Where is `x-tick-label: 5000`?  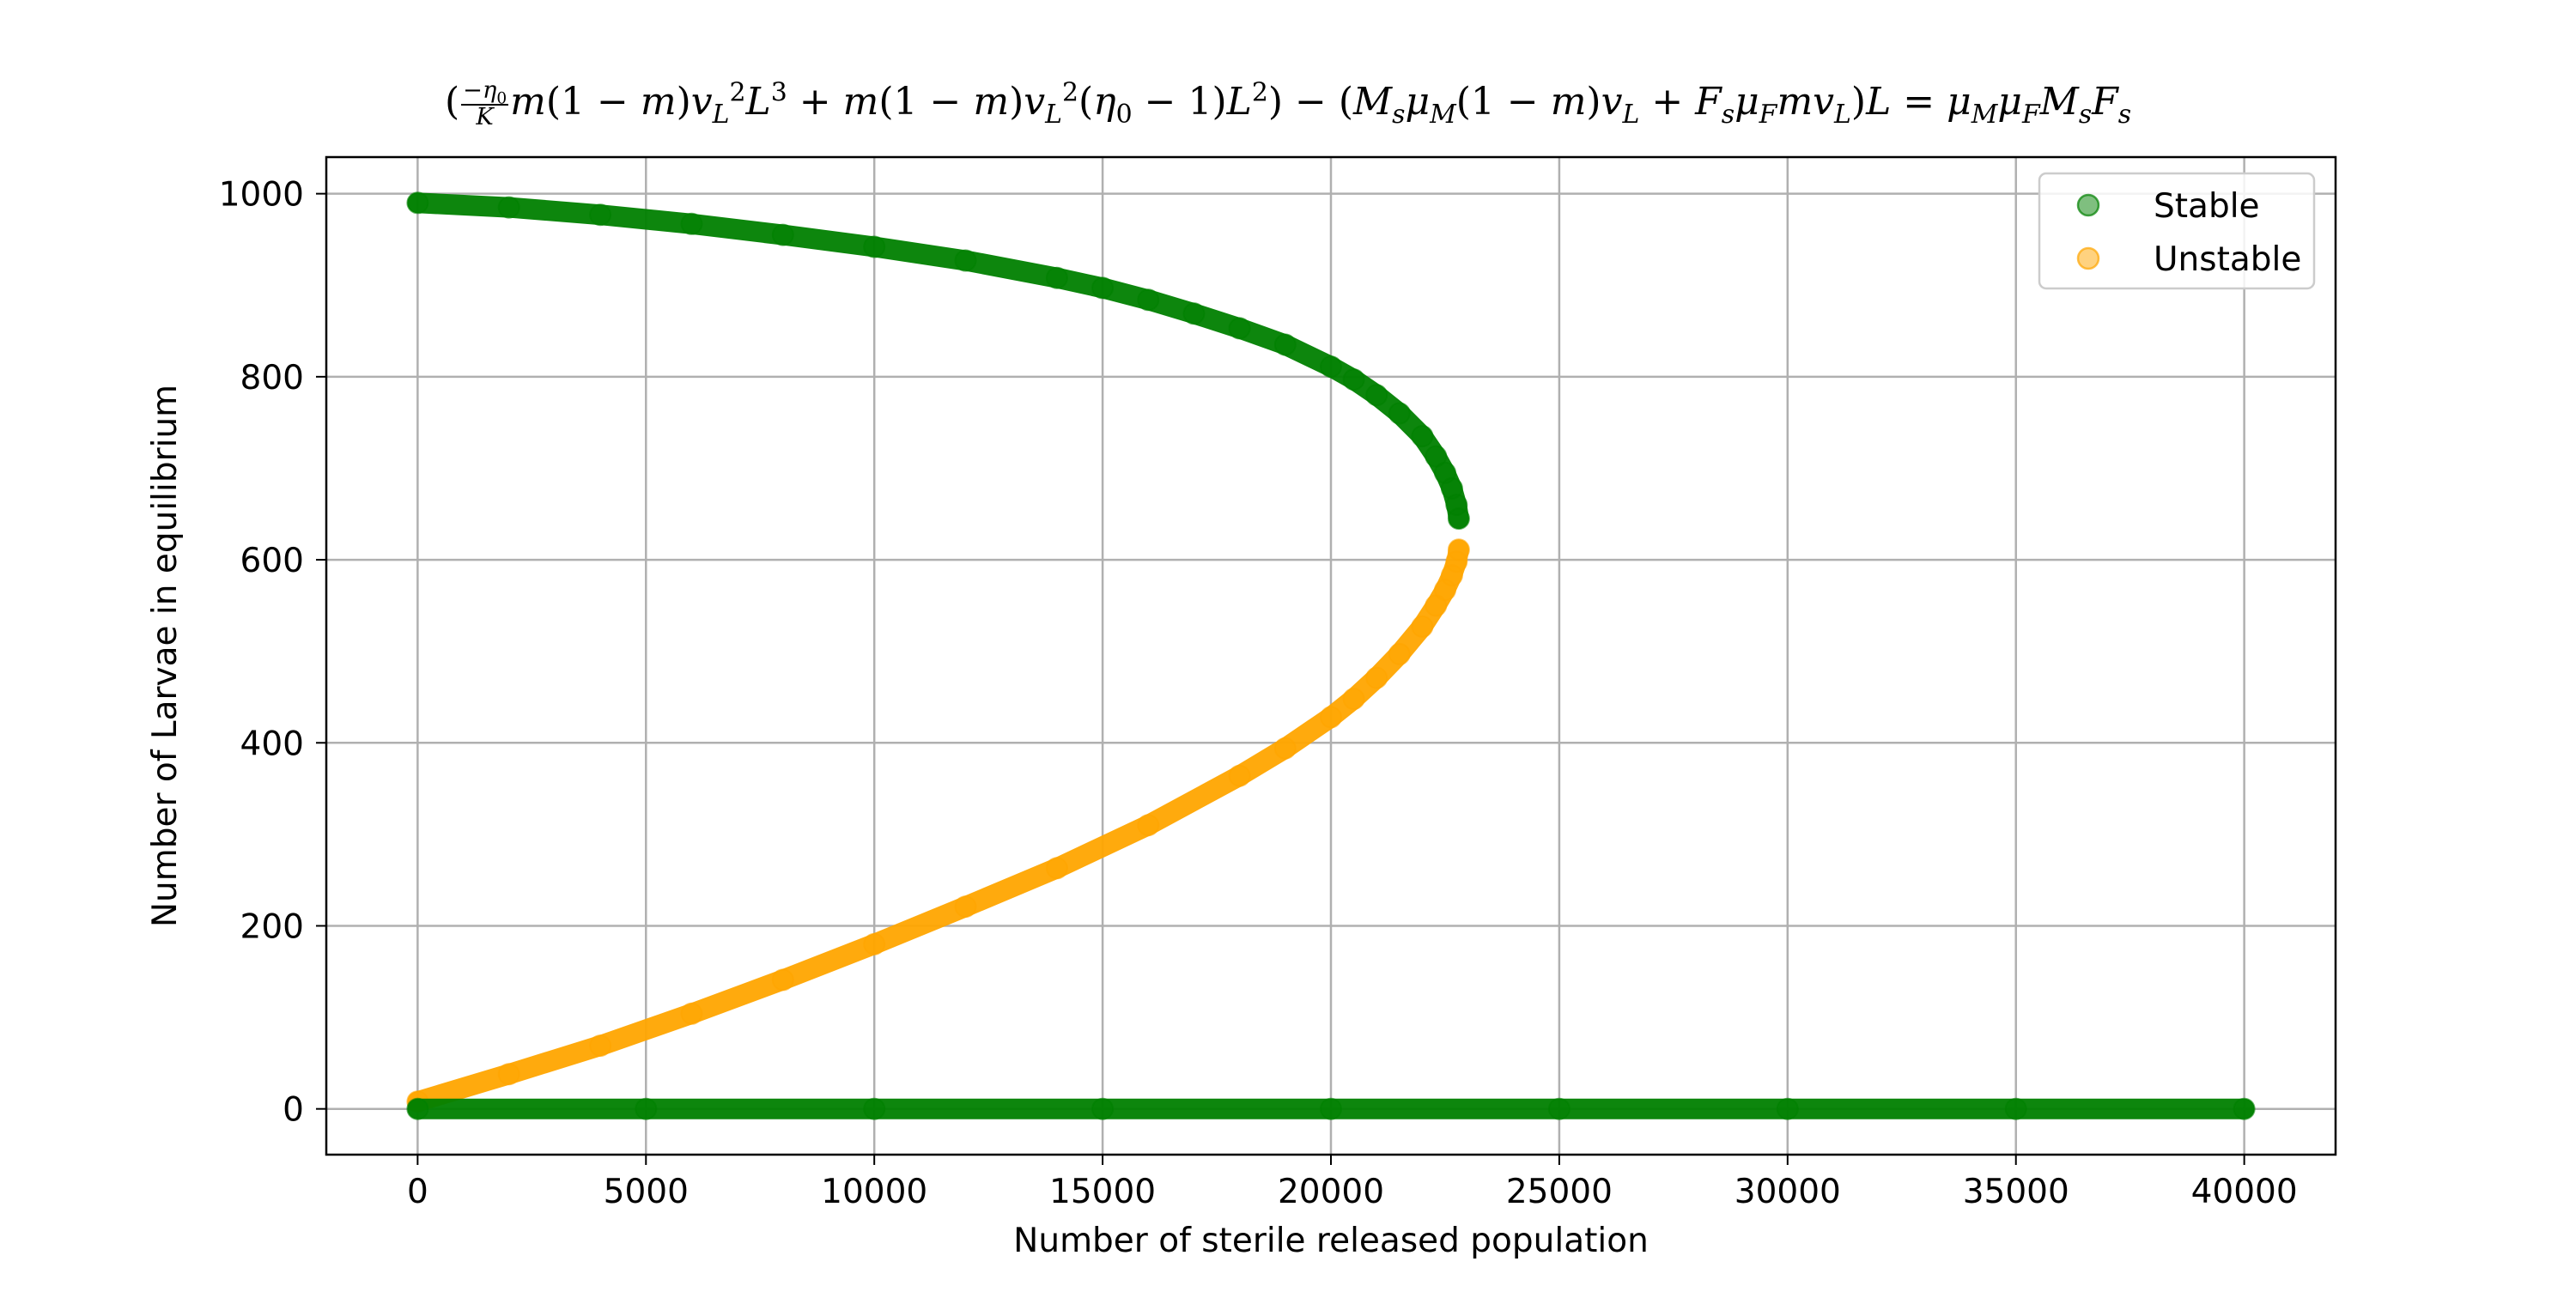 x-tick-label: 5000 is located at coordinates (647, 1192).